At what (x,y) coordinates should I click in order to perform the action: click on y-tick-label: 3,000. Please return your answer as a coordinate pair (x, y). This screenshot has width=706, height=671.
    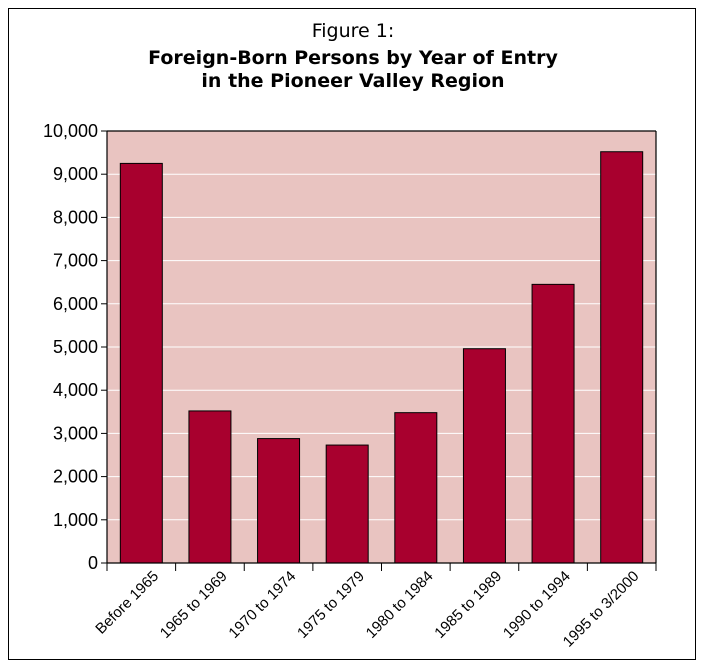
    Looking at the image, I should click on (75, 433).